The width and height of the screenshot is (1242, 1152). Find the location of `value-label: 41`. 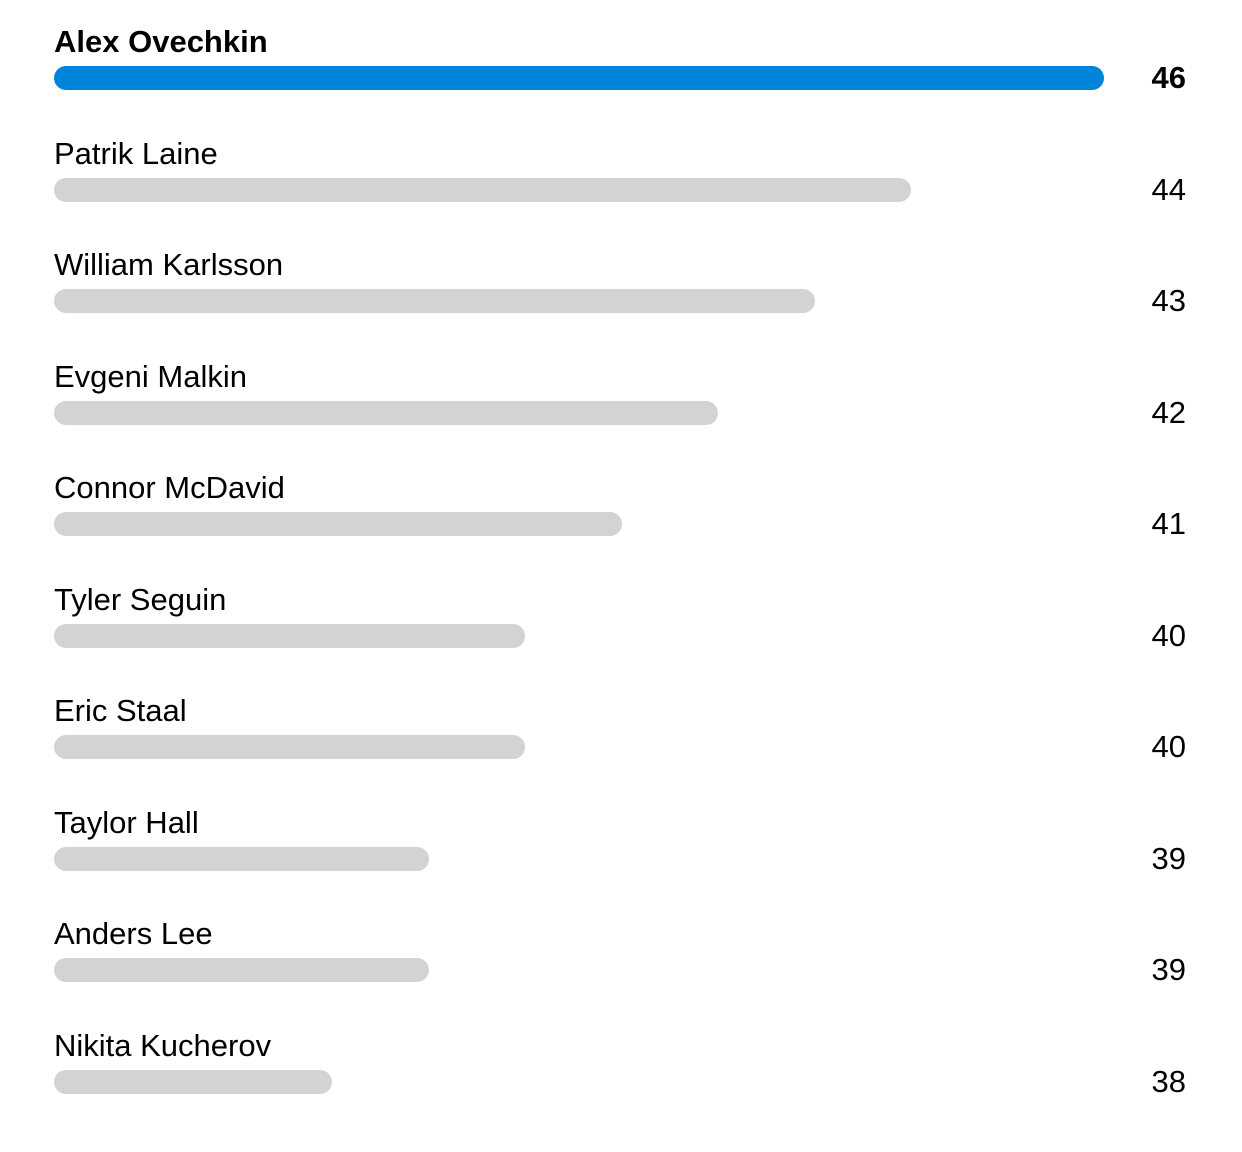

value-label: 41 is located at coordinates (1168, 523).